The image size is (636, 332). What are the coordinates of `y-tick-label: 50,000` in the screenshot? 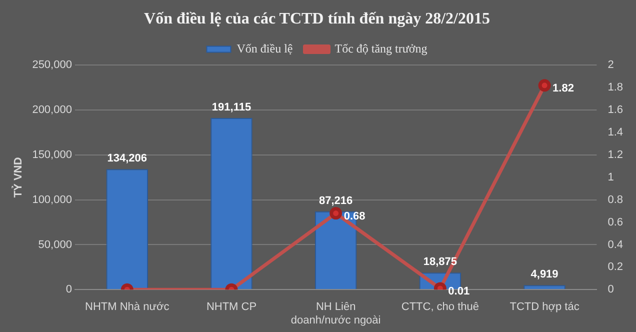 It's located at (55, 244).